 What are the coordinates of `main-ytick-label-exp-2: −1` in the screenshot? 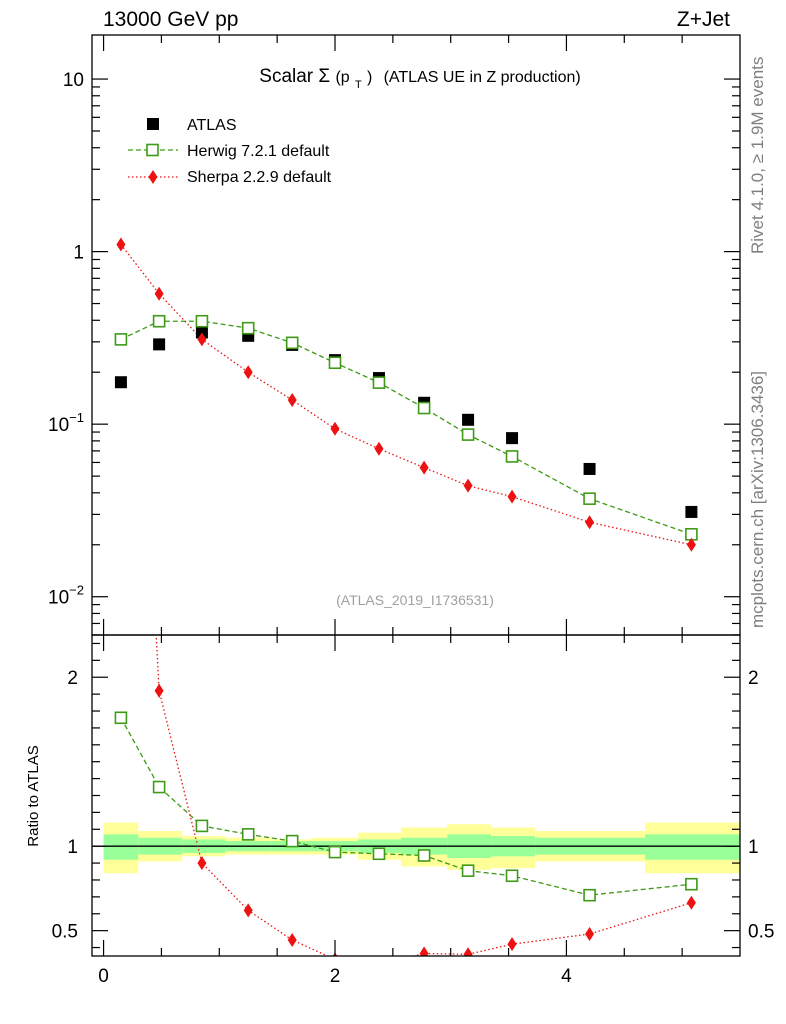 It's located at (76, 417).